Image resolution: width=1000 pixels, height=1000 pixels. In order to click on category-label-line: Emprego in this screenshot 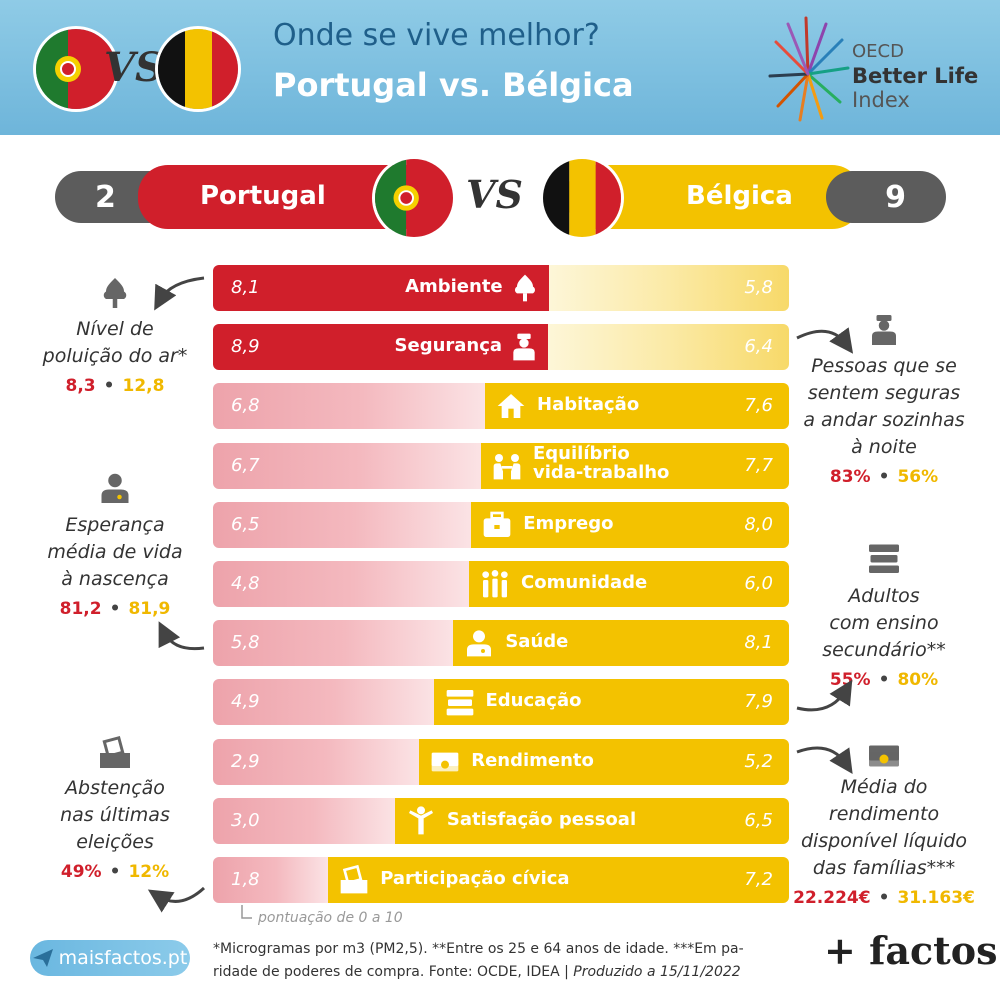, I will do `click(568, 523)`.